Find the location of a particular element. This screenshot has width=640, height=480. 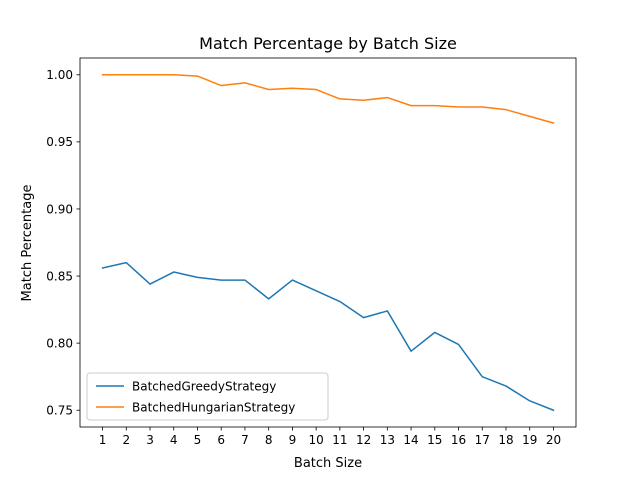

legend-box is located at coordinates (207, 396).